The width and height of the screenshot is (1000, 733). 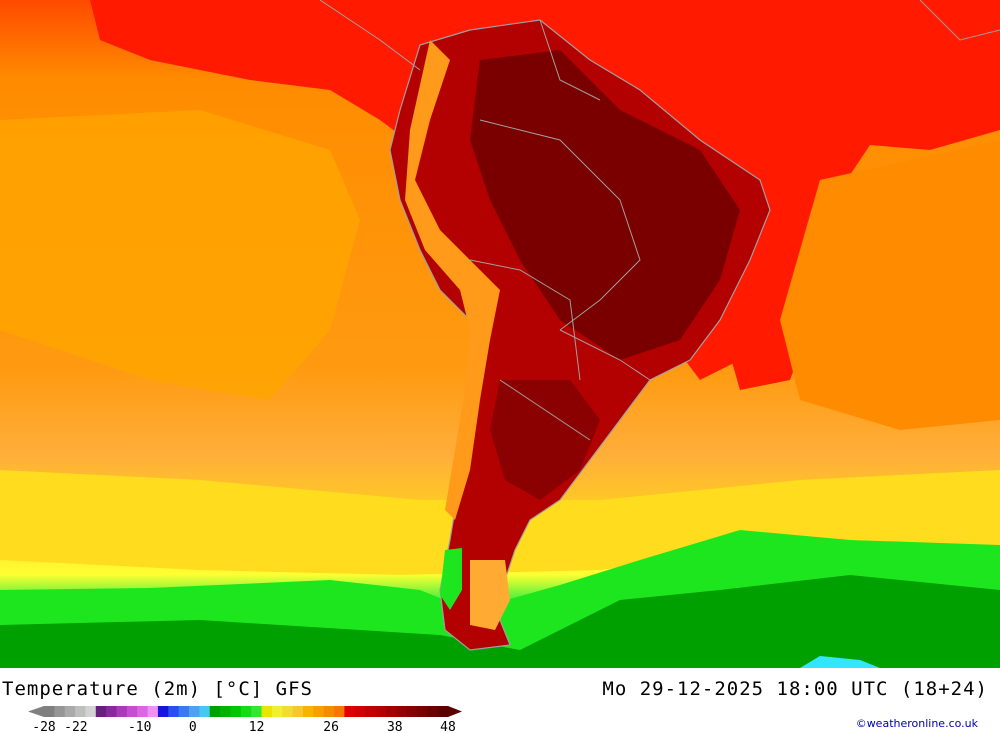 I want to click on pacific-orange-zone, so click(x=180, y=255).